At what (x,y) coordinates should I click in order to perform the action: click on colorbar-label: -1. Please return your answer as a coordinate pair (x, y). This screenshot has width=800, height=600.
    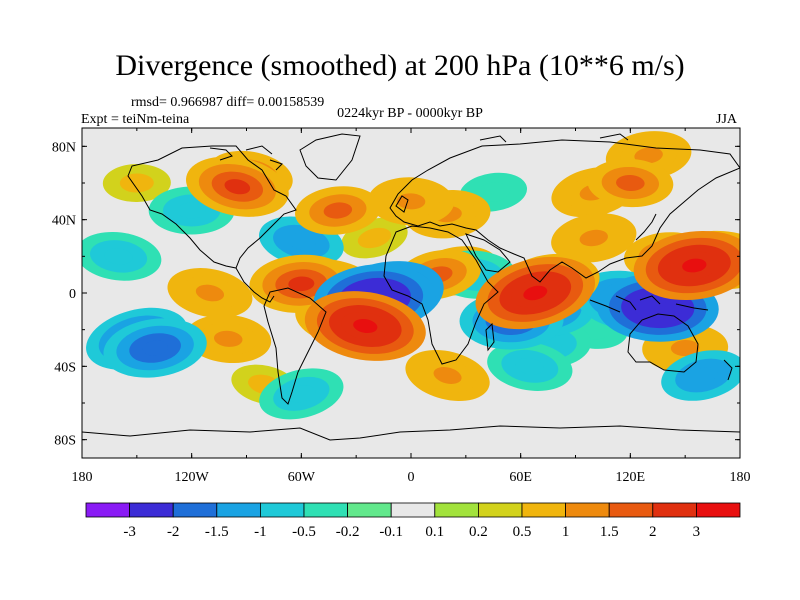
    Looking at the image, I should click on (260, 532).